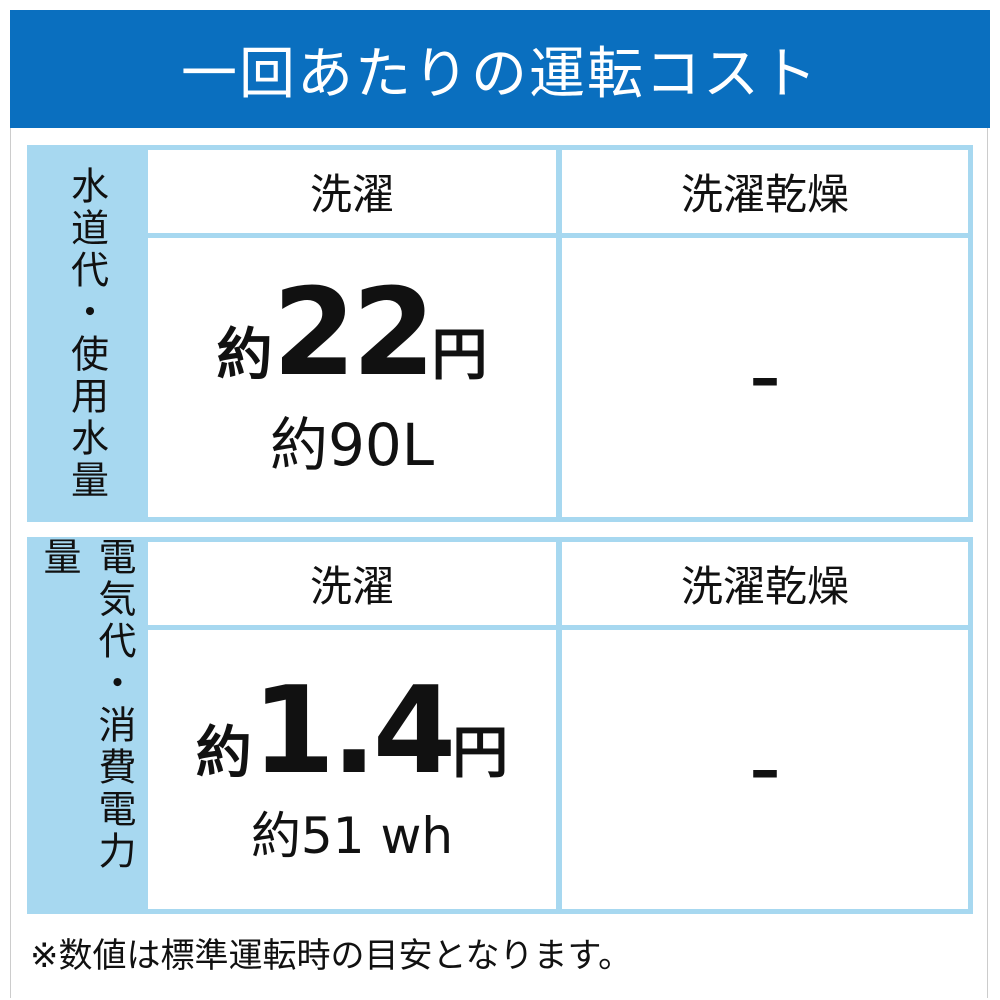 This screenshot has width=1000, height=1000. What do you see at coordinates (331, 956) in the screenshot?
I see `footnote: ※数値は標準運転時の目安となります。` at bounding box center [331, 956].